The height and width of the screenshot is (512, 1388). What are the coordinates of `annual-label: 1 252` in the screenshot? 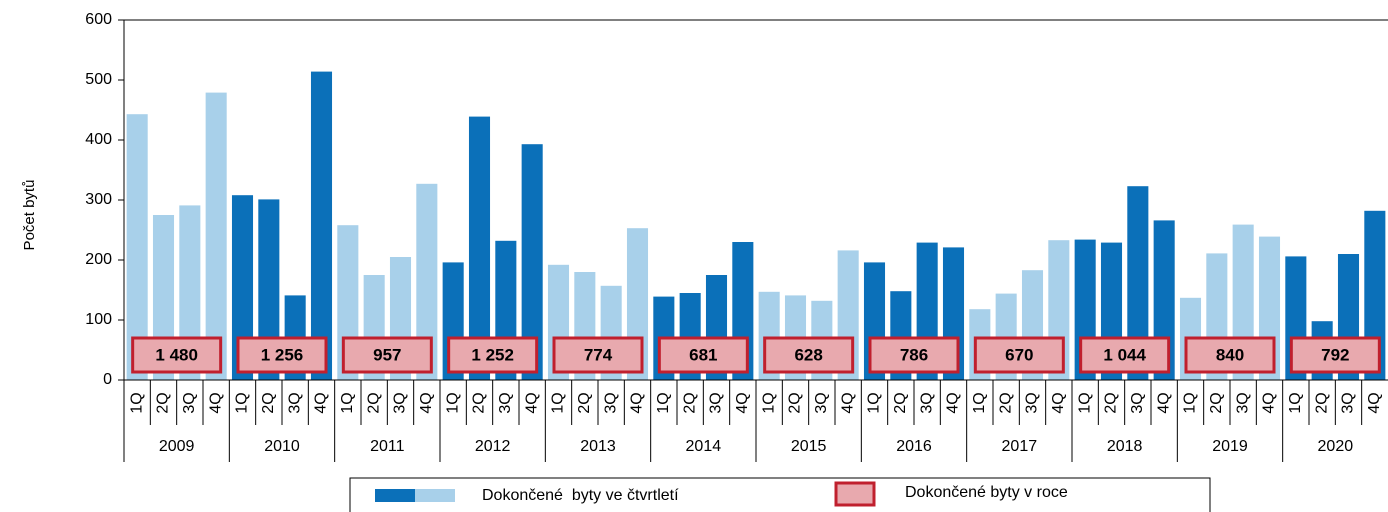 It's located at (492, 354).